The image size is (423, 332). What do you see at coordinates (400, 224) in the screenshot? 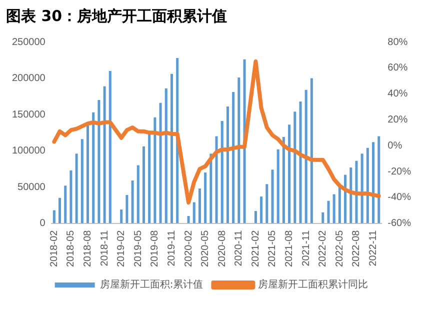
I see `y2-tick-label: -60%` at bounding box center [400, 224].